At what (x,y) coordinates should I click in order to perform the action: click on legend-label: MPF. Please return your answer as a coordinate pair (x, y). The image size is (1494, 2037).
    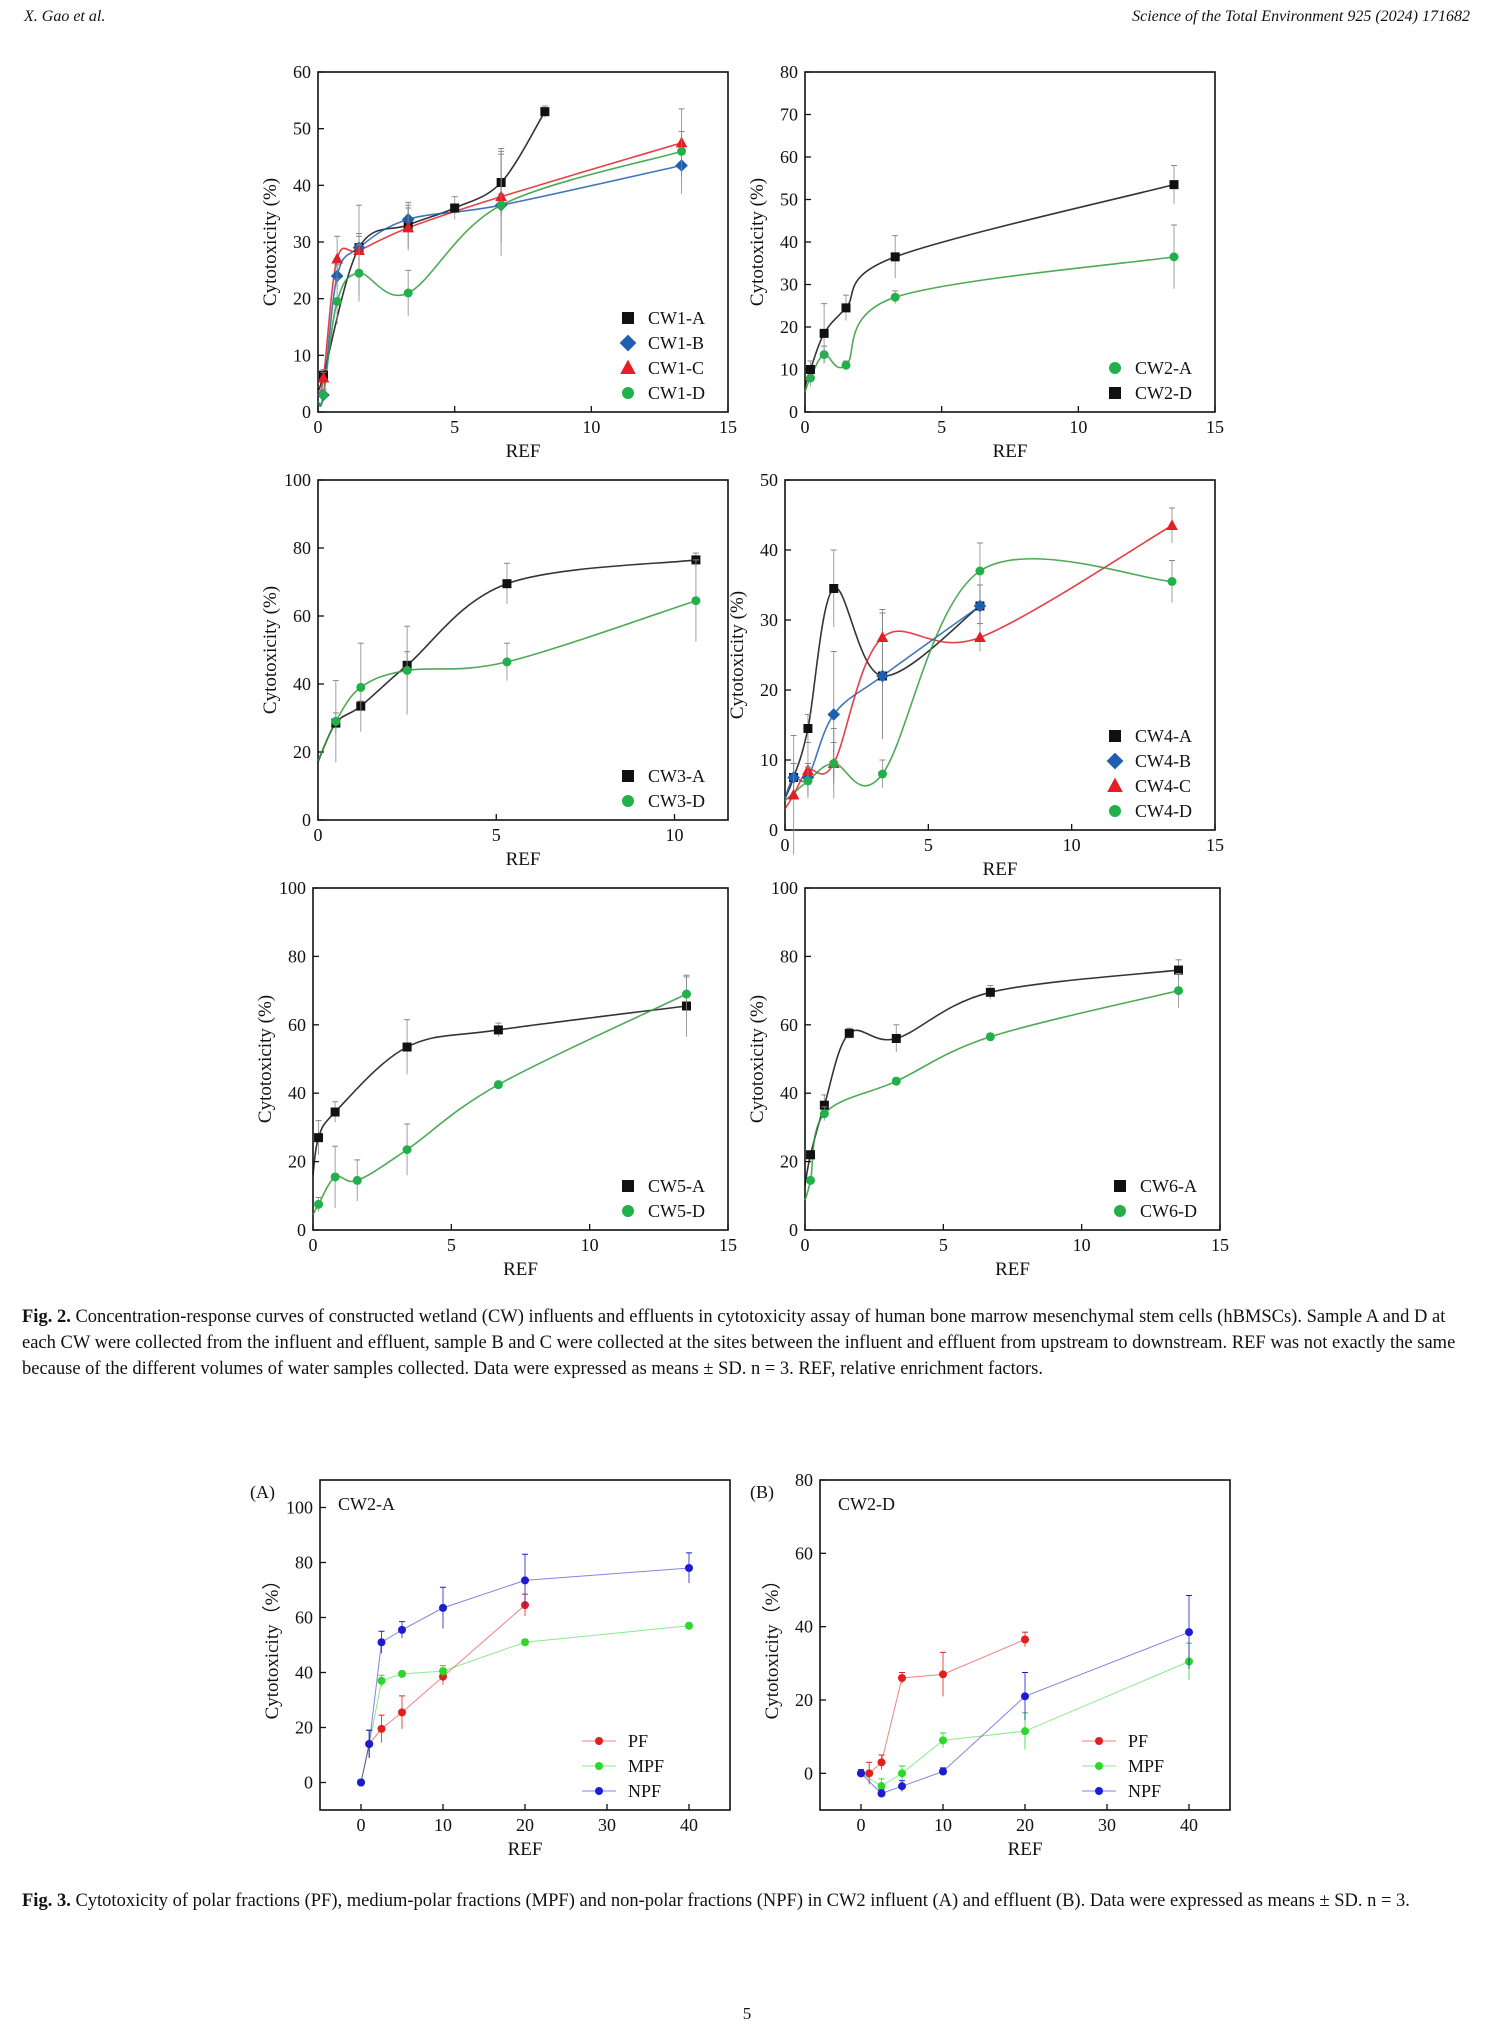
    Looking at the image, I should click on (1146, 1766).